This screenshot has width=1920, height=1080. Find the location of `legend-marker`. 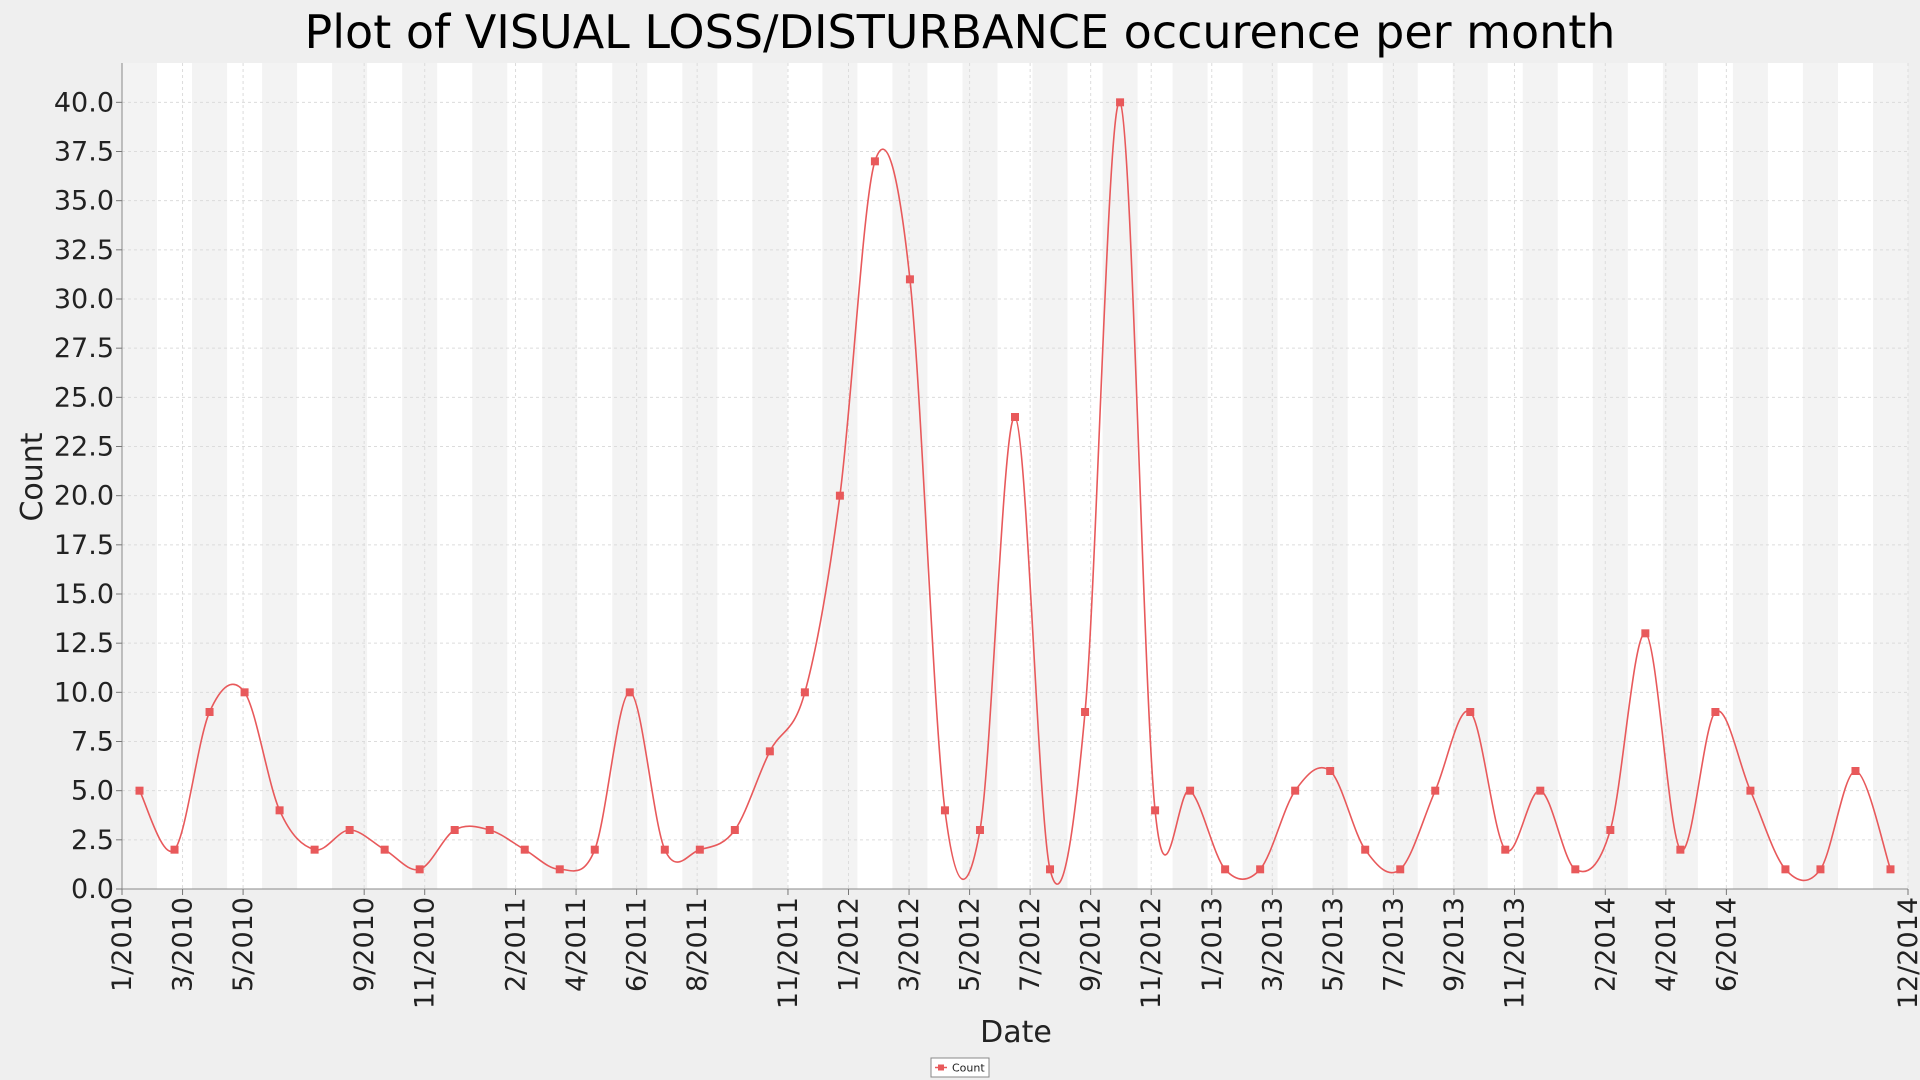

legend-marker is located at coordinates (941, 1067).